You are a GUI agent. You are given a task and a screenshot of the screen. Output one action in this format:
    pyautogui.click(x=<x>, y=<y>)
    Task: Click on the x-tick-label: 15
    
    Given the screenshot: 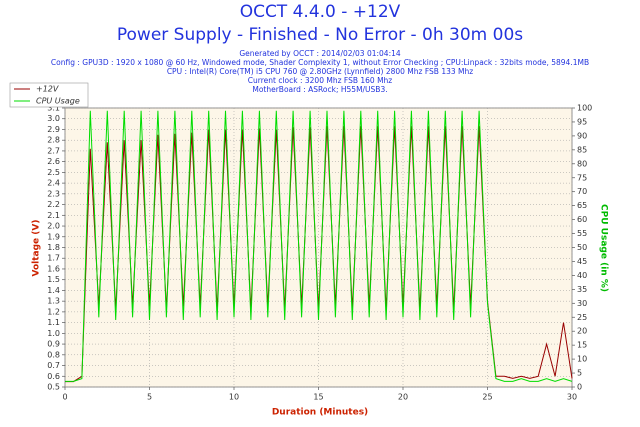 What is the action you would take?
    pyautogui.click(x=318, y=397)
    